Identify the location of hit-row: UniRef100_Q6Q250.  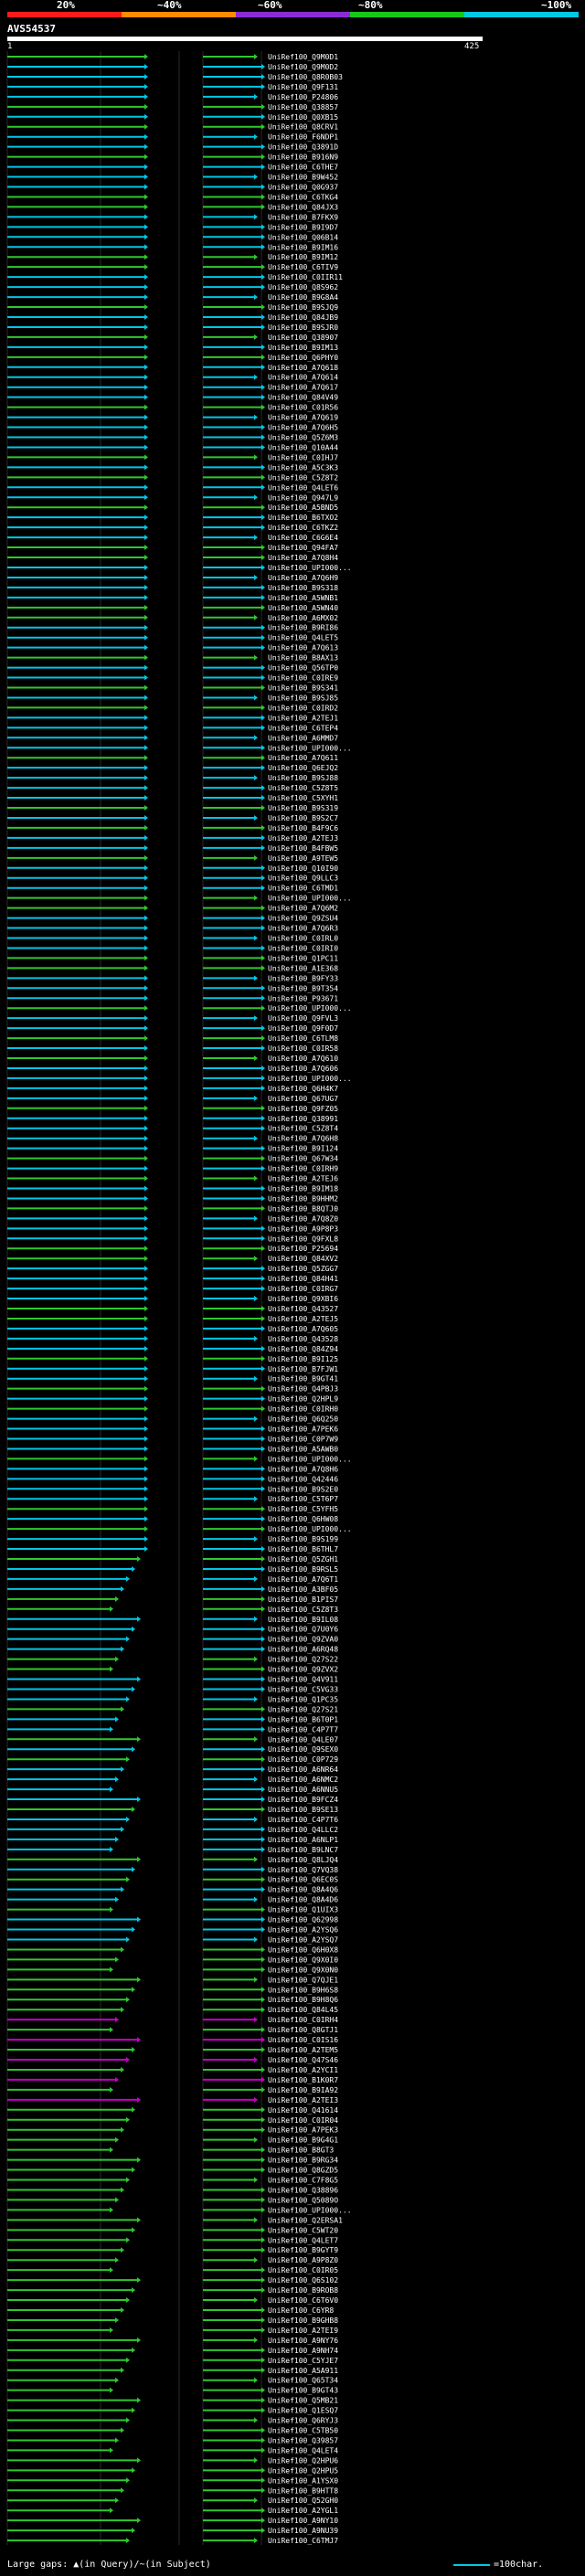
(172, 1419).